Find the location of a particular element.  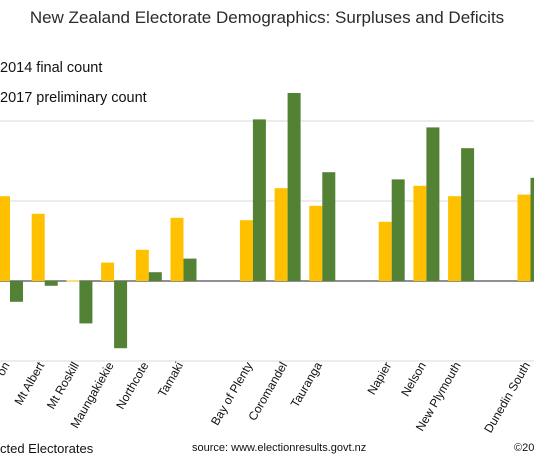

category-label: Tamaki is located at coordinates (170, 380).